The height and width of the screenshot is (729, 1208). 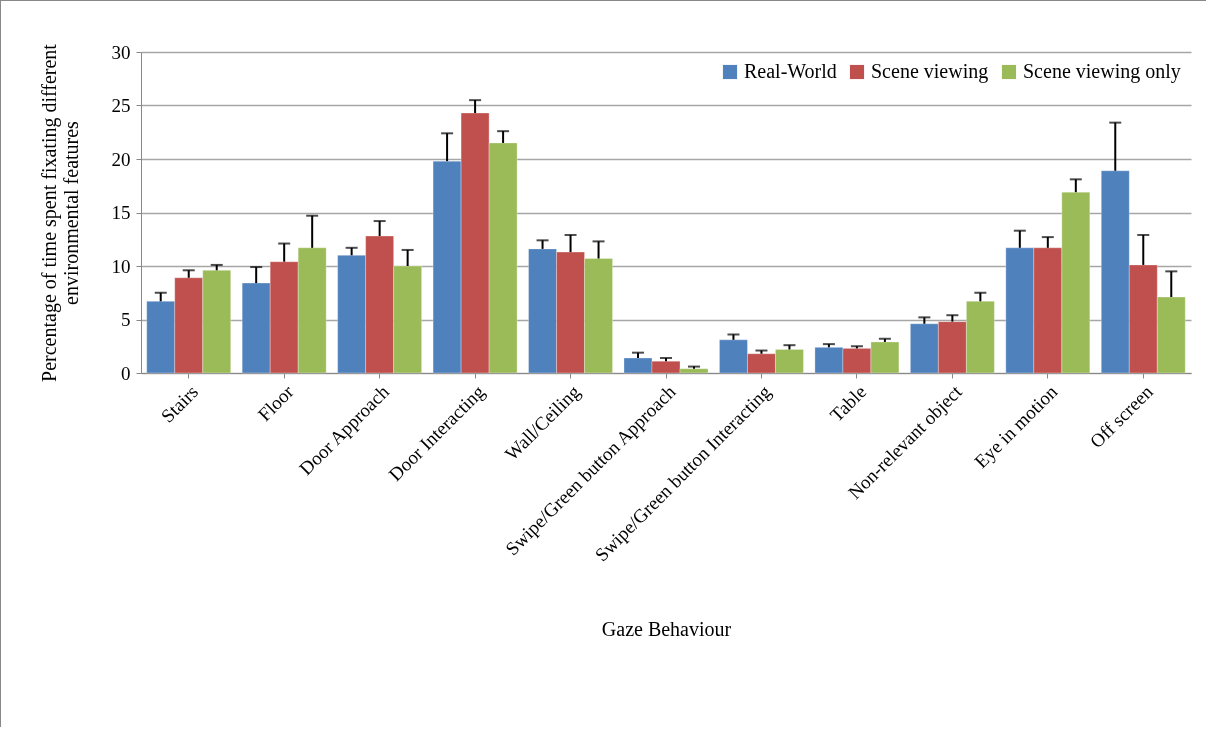 What do you see at coordinates (121, 159) in the screenshot?
I see `y-tick-label: 20` at bounding box center [121, 159].